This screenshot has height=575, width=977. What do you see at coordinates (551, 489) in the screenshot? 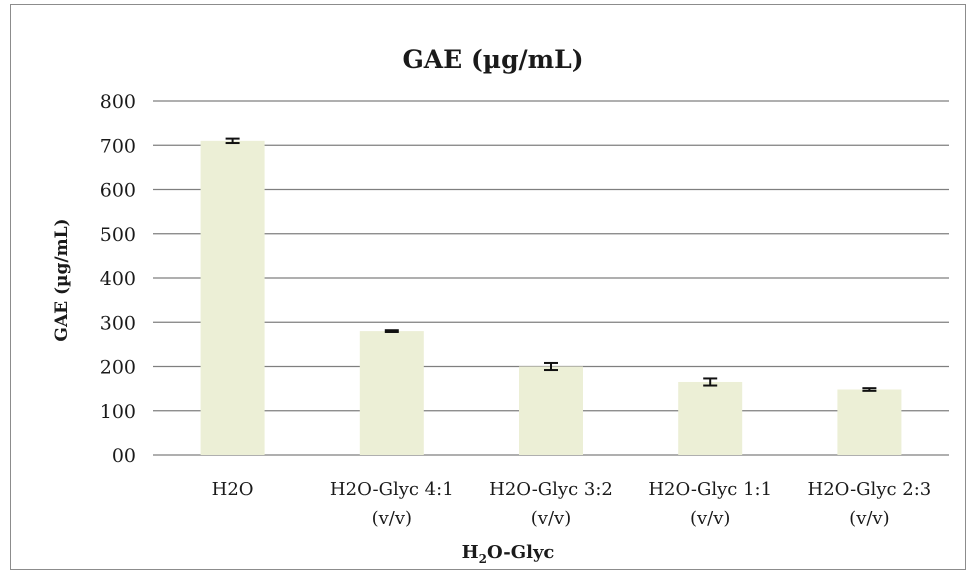
I see `x-tick-label: H2O-Glyc 3:2` at bounding box center [551, 489].